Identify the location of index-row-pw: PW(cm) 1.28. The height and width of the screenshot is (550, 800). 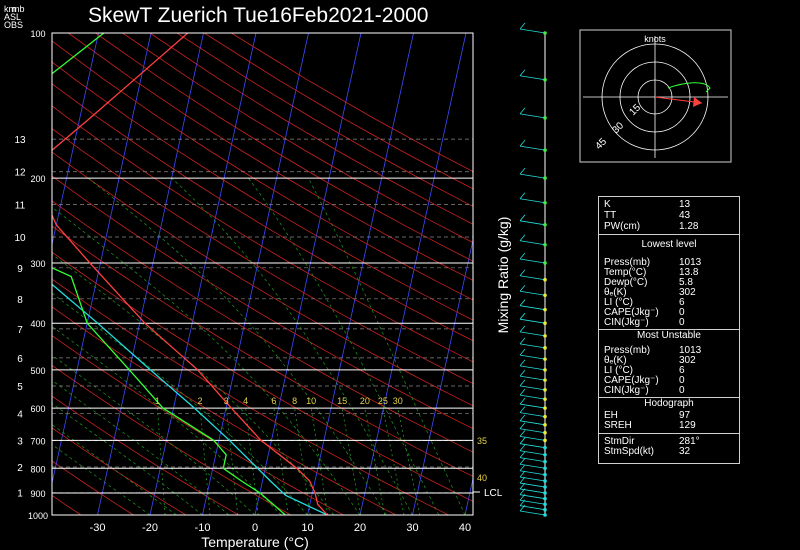
(651, 226).